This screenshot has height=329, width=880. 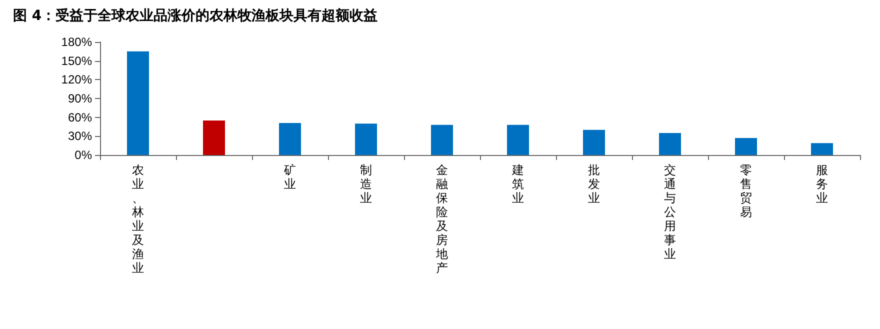 What do you see at coordinates (670, 212) in the screenshot?
I see `x-tick-label: 交通与公用事业` at bounding box center [670, 212].